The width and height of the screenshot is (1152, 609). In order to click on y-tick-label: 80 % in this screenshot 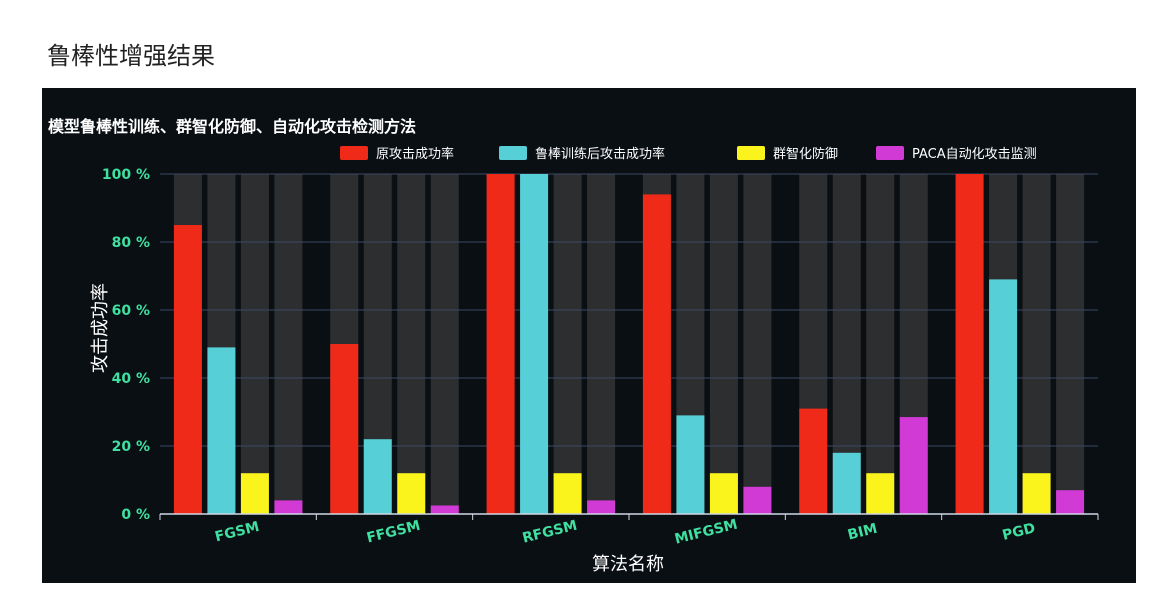, I will do `click(131, 243)`.